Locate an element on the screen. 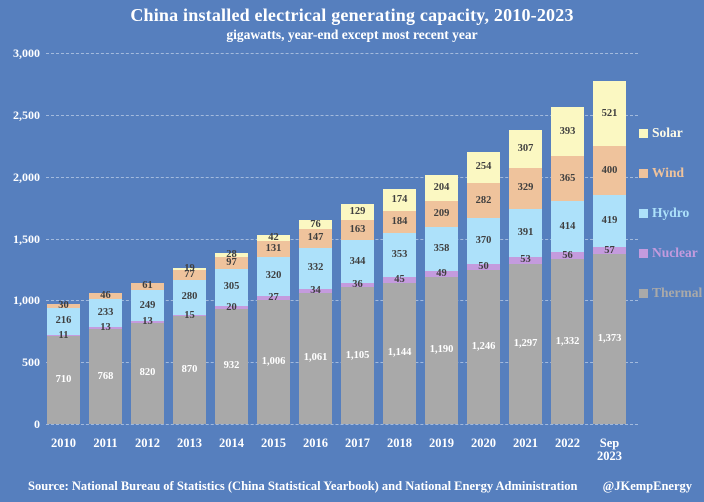  legend-item-solar: Solar is located at coordinates (670, 133).